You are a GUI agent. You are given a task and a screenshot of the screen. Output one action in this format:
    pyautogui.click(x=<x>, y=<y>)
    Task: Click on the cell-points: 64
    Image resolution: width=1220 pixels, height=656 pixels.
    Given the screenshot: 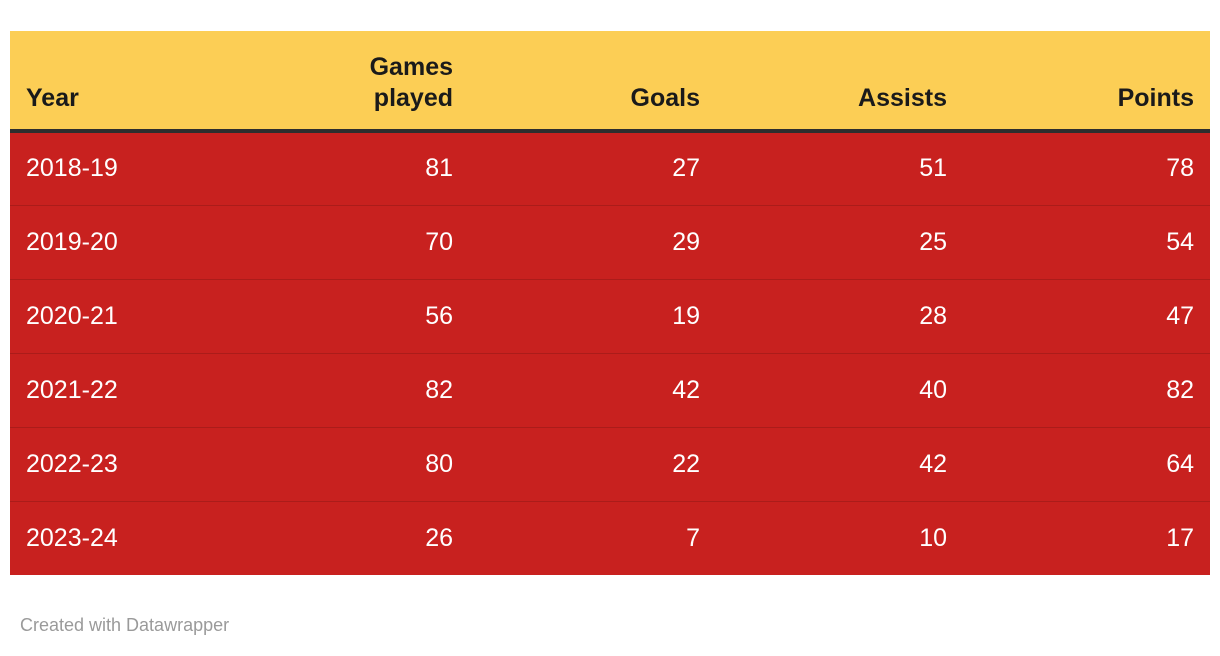 What is the action you would take?
    pyautogui.click(x=1086, y=463)
    